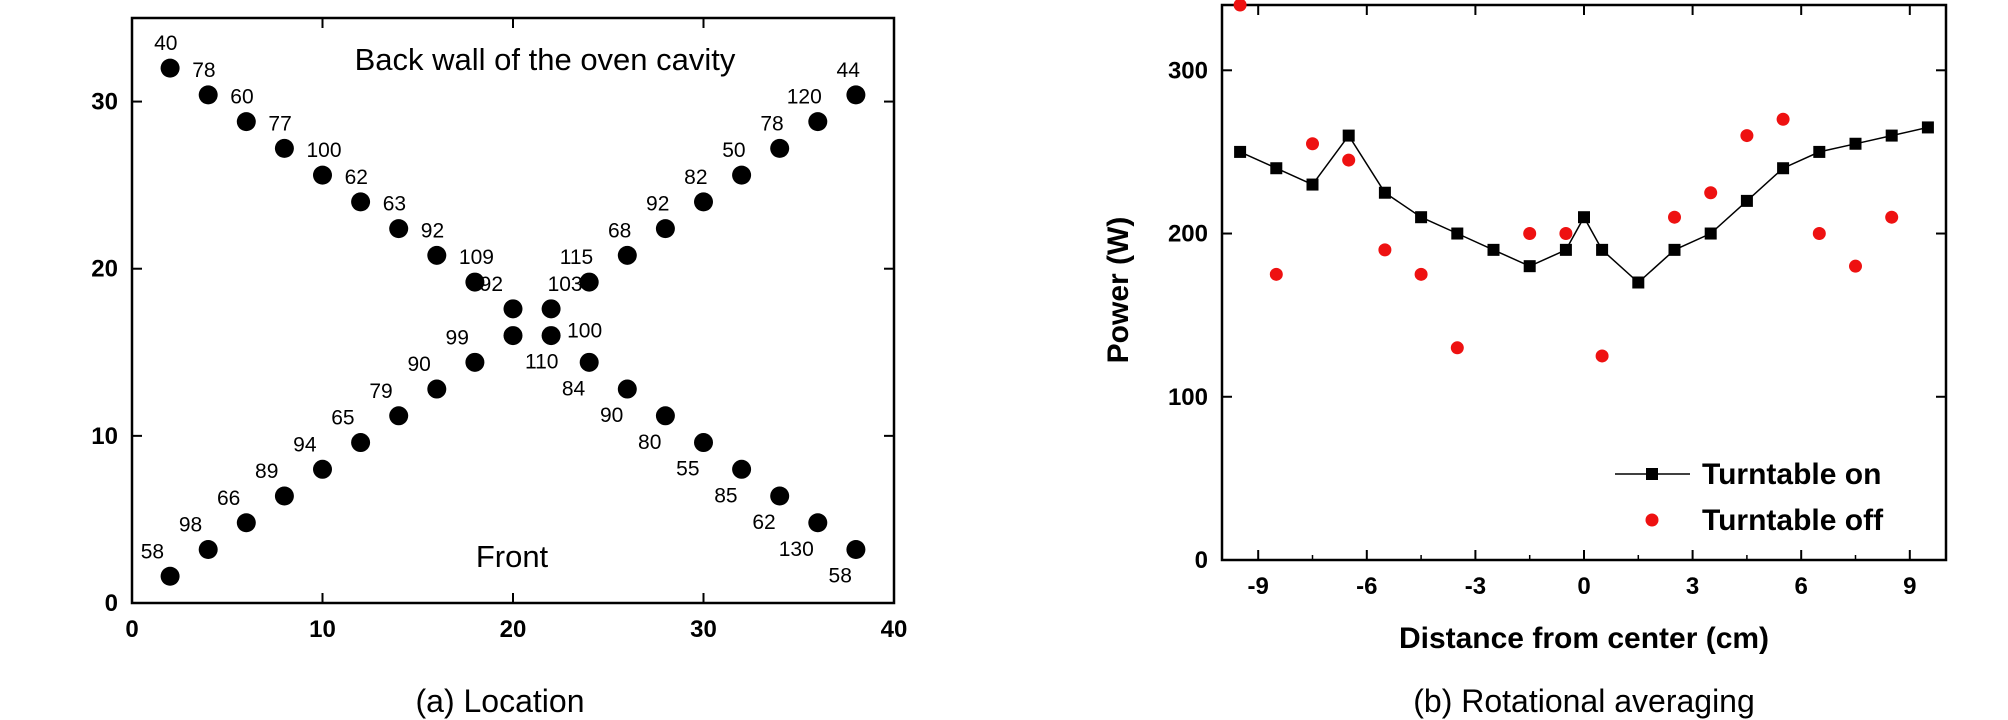 The height and width of the screenshot is (720, 2008). Describe the element at coordinates (649, 442) in the screenshot. I see `point-value-label: 80` at that location.